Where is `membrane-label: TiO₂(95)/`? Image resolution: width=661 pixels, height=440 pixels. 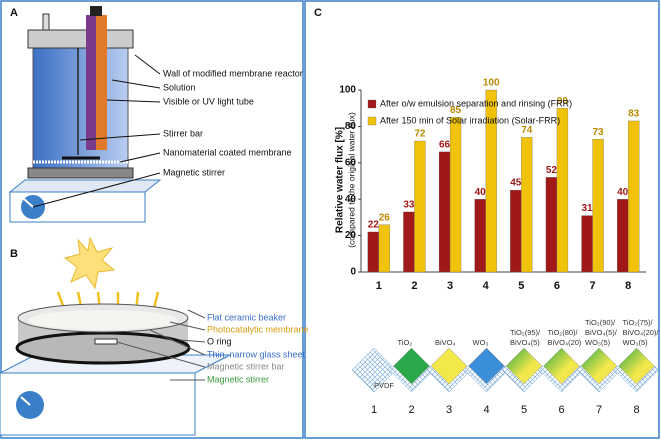 membrane-label: TiO₂(95)/ is located at coordinates (525, 332).